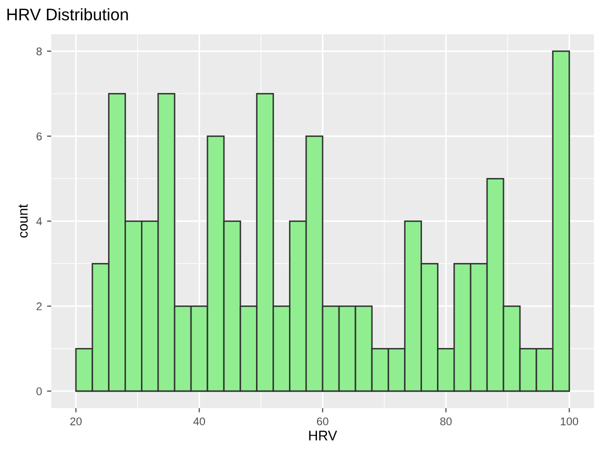 This screenshot has height=456, width=603. What do you see at coordinates (23, 221) in the screenshot?
I see `y-axis-title: count` at bounding box center [23, 221].